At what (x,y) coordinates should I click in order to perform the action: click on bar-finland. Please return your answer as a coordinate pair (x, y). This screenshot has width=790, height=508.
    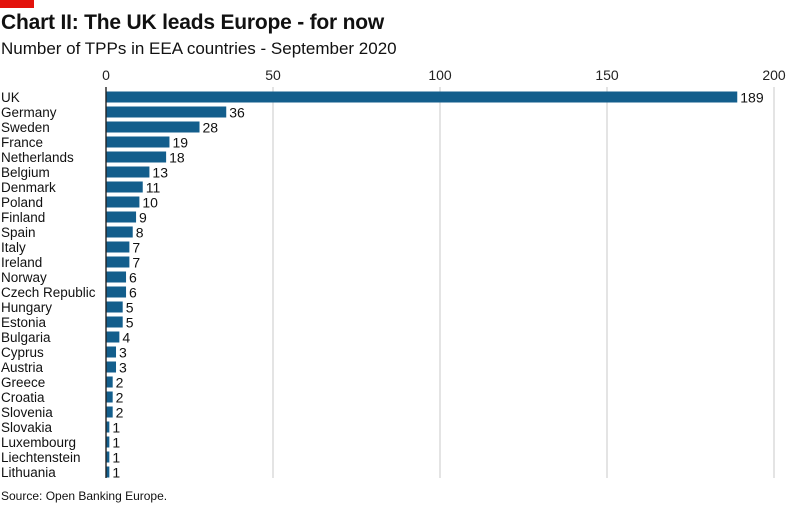
    Looking at the image, I should click on (121, 217).